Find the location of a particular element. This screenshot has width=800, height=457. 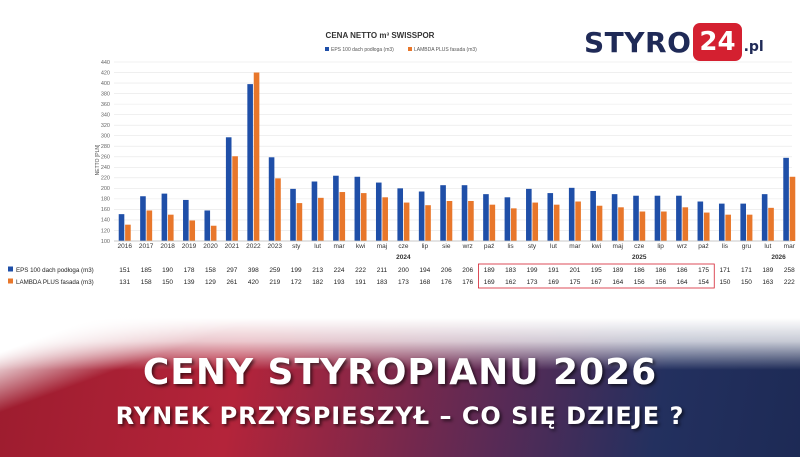

table-cell: 224 is located at coordinates (339, 270).